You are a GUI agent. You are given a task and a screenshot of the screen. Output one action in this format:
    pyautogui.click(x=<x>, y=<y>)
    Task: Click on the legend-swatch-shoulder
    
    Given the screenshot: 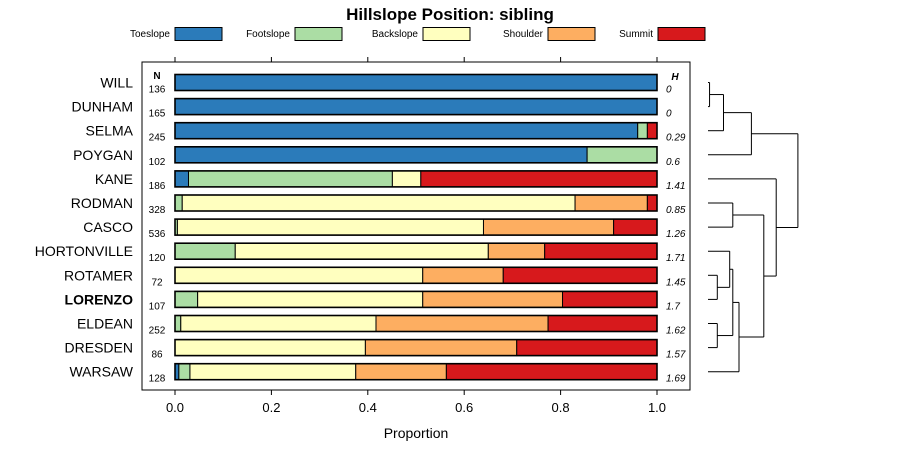 What is the action you would take?
    pyautogui.click(x=571, y=34)
    